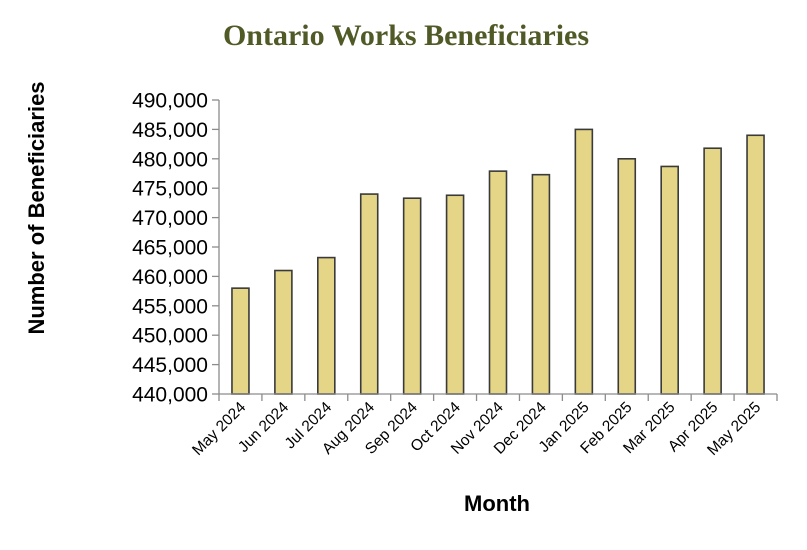 Image resolution: width=807 pixels, height=550 pixels. I want to click on chart-title: Ontario Works Beneficiaries, so click(406, 35).